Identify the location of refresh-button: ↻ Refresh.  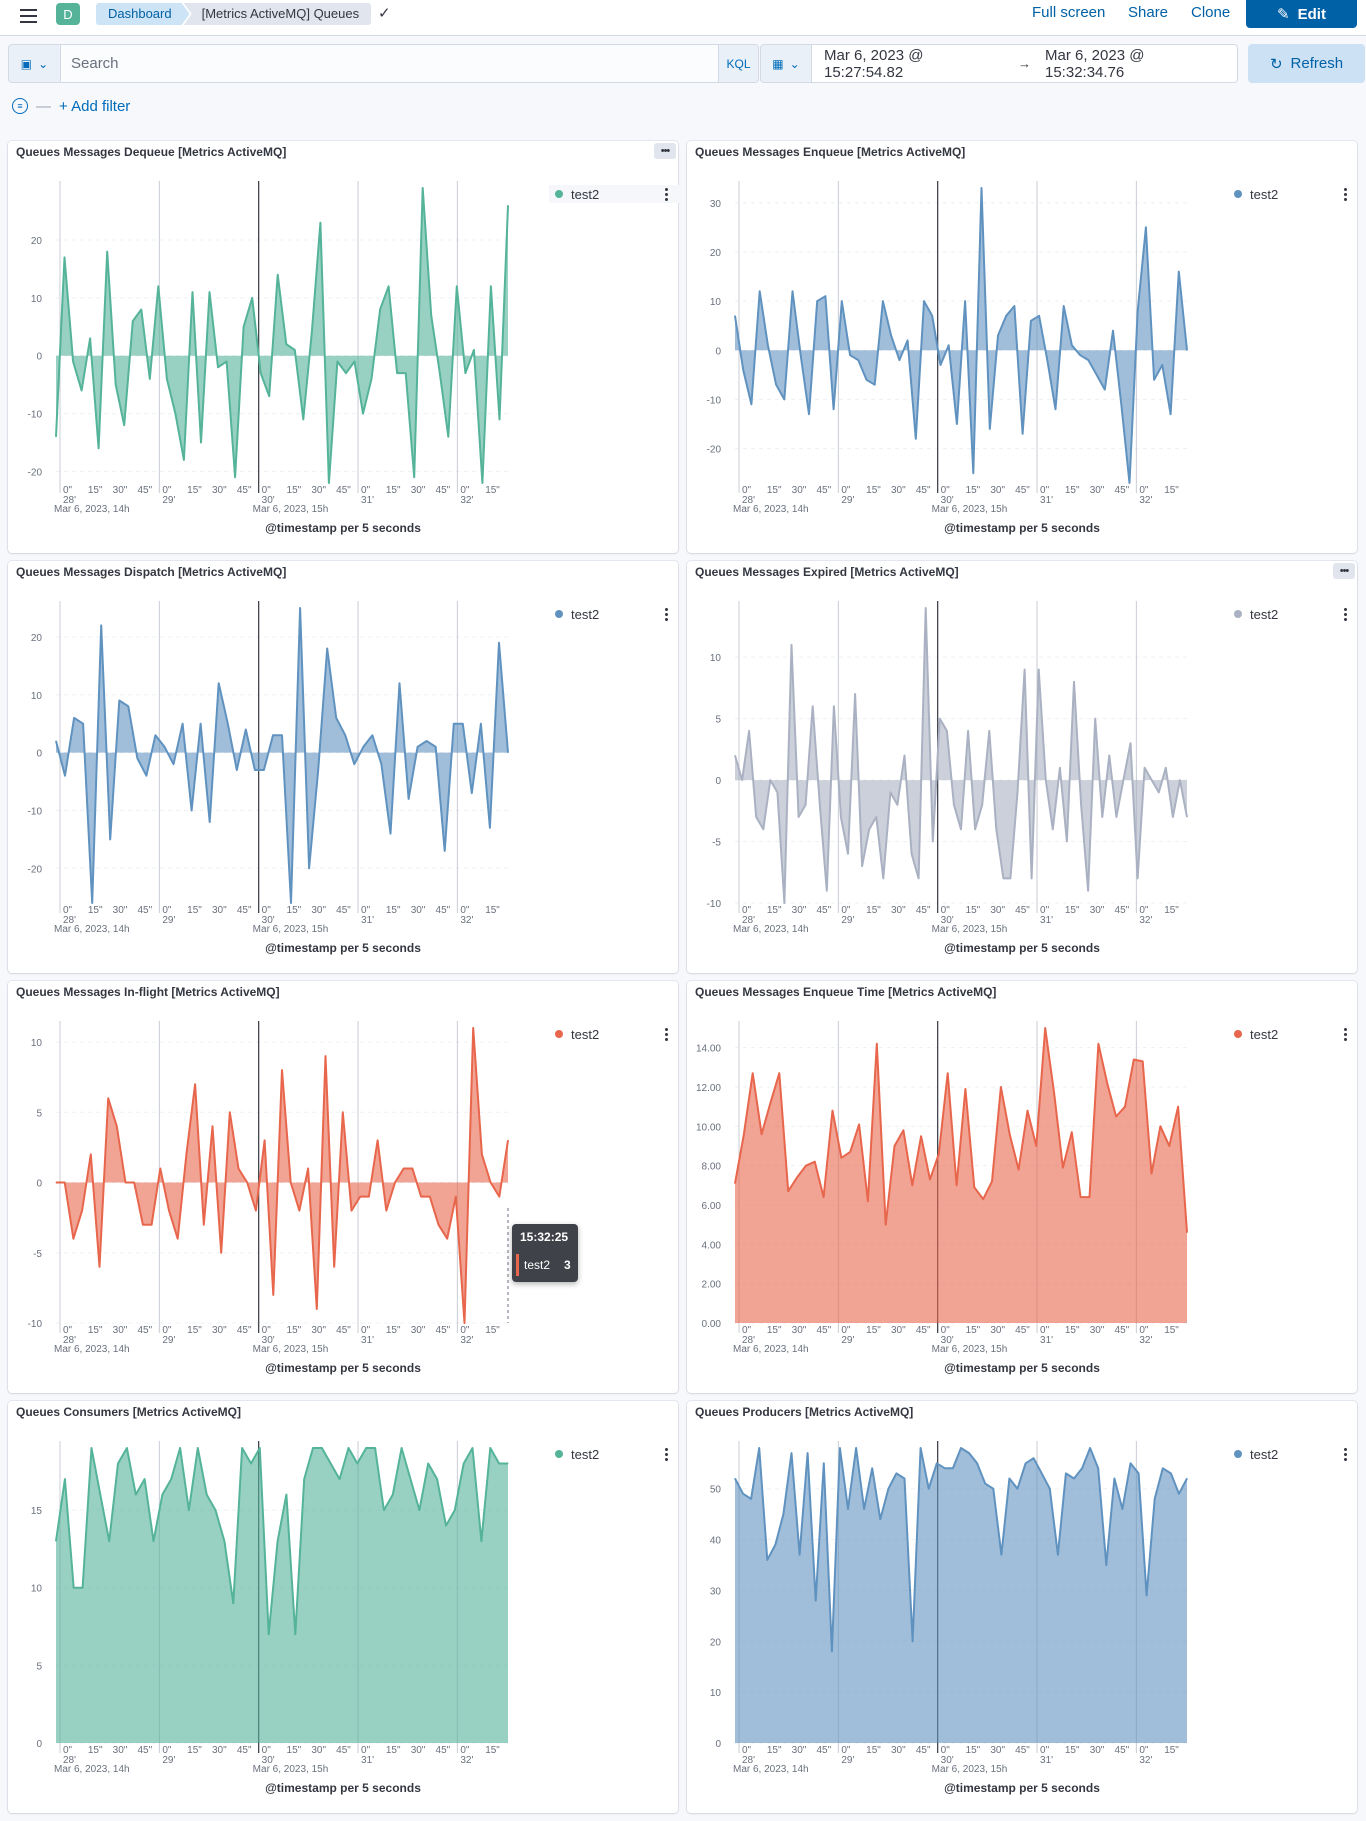
(1306, 63).